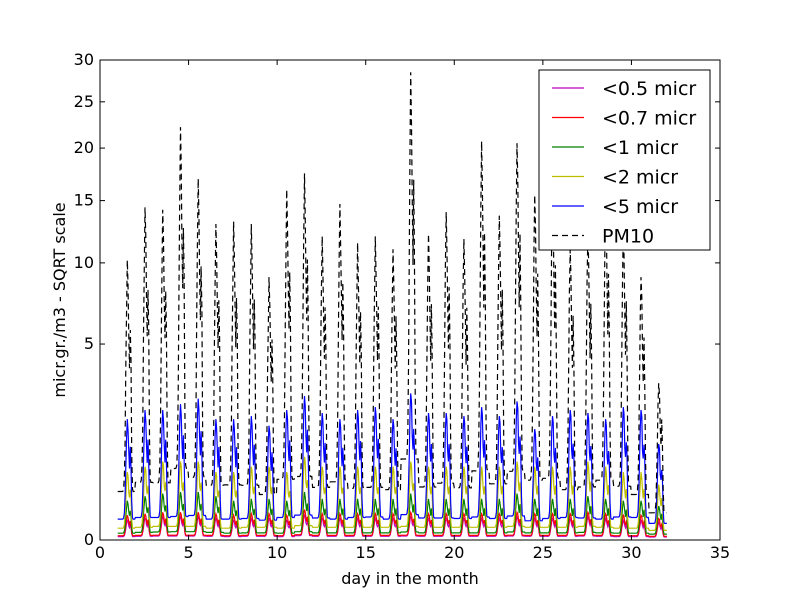 This screenshot has height=600, width=800. Describe the element at coordinates (277, 552) in the screenshot. I see `x-tick-label: 10` at that location.